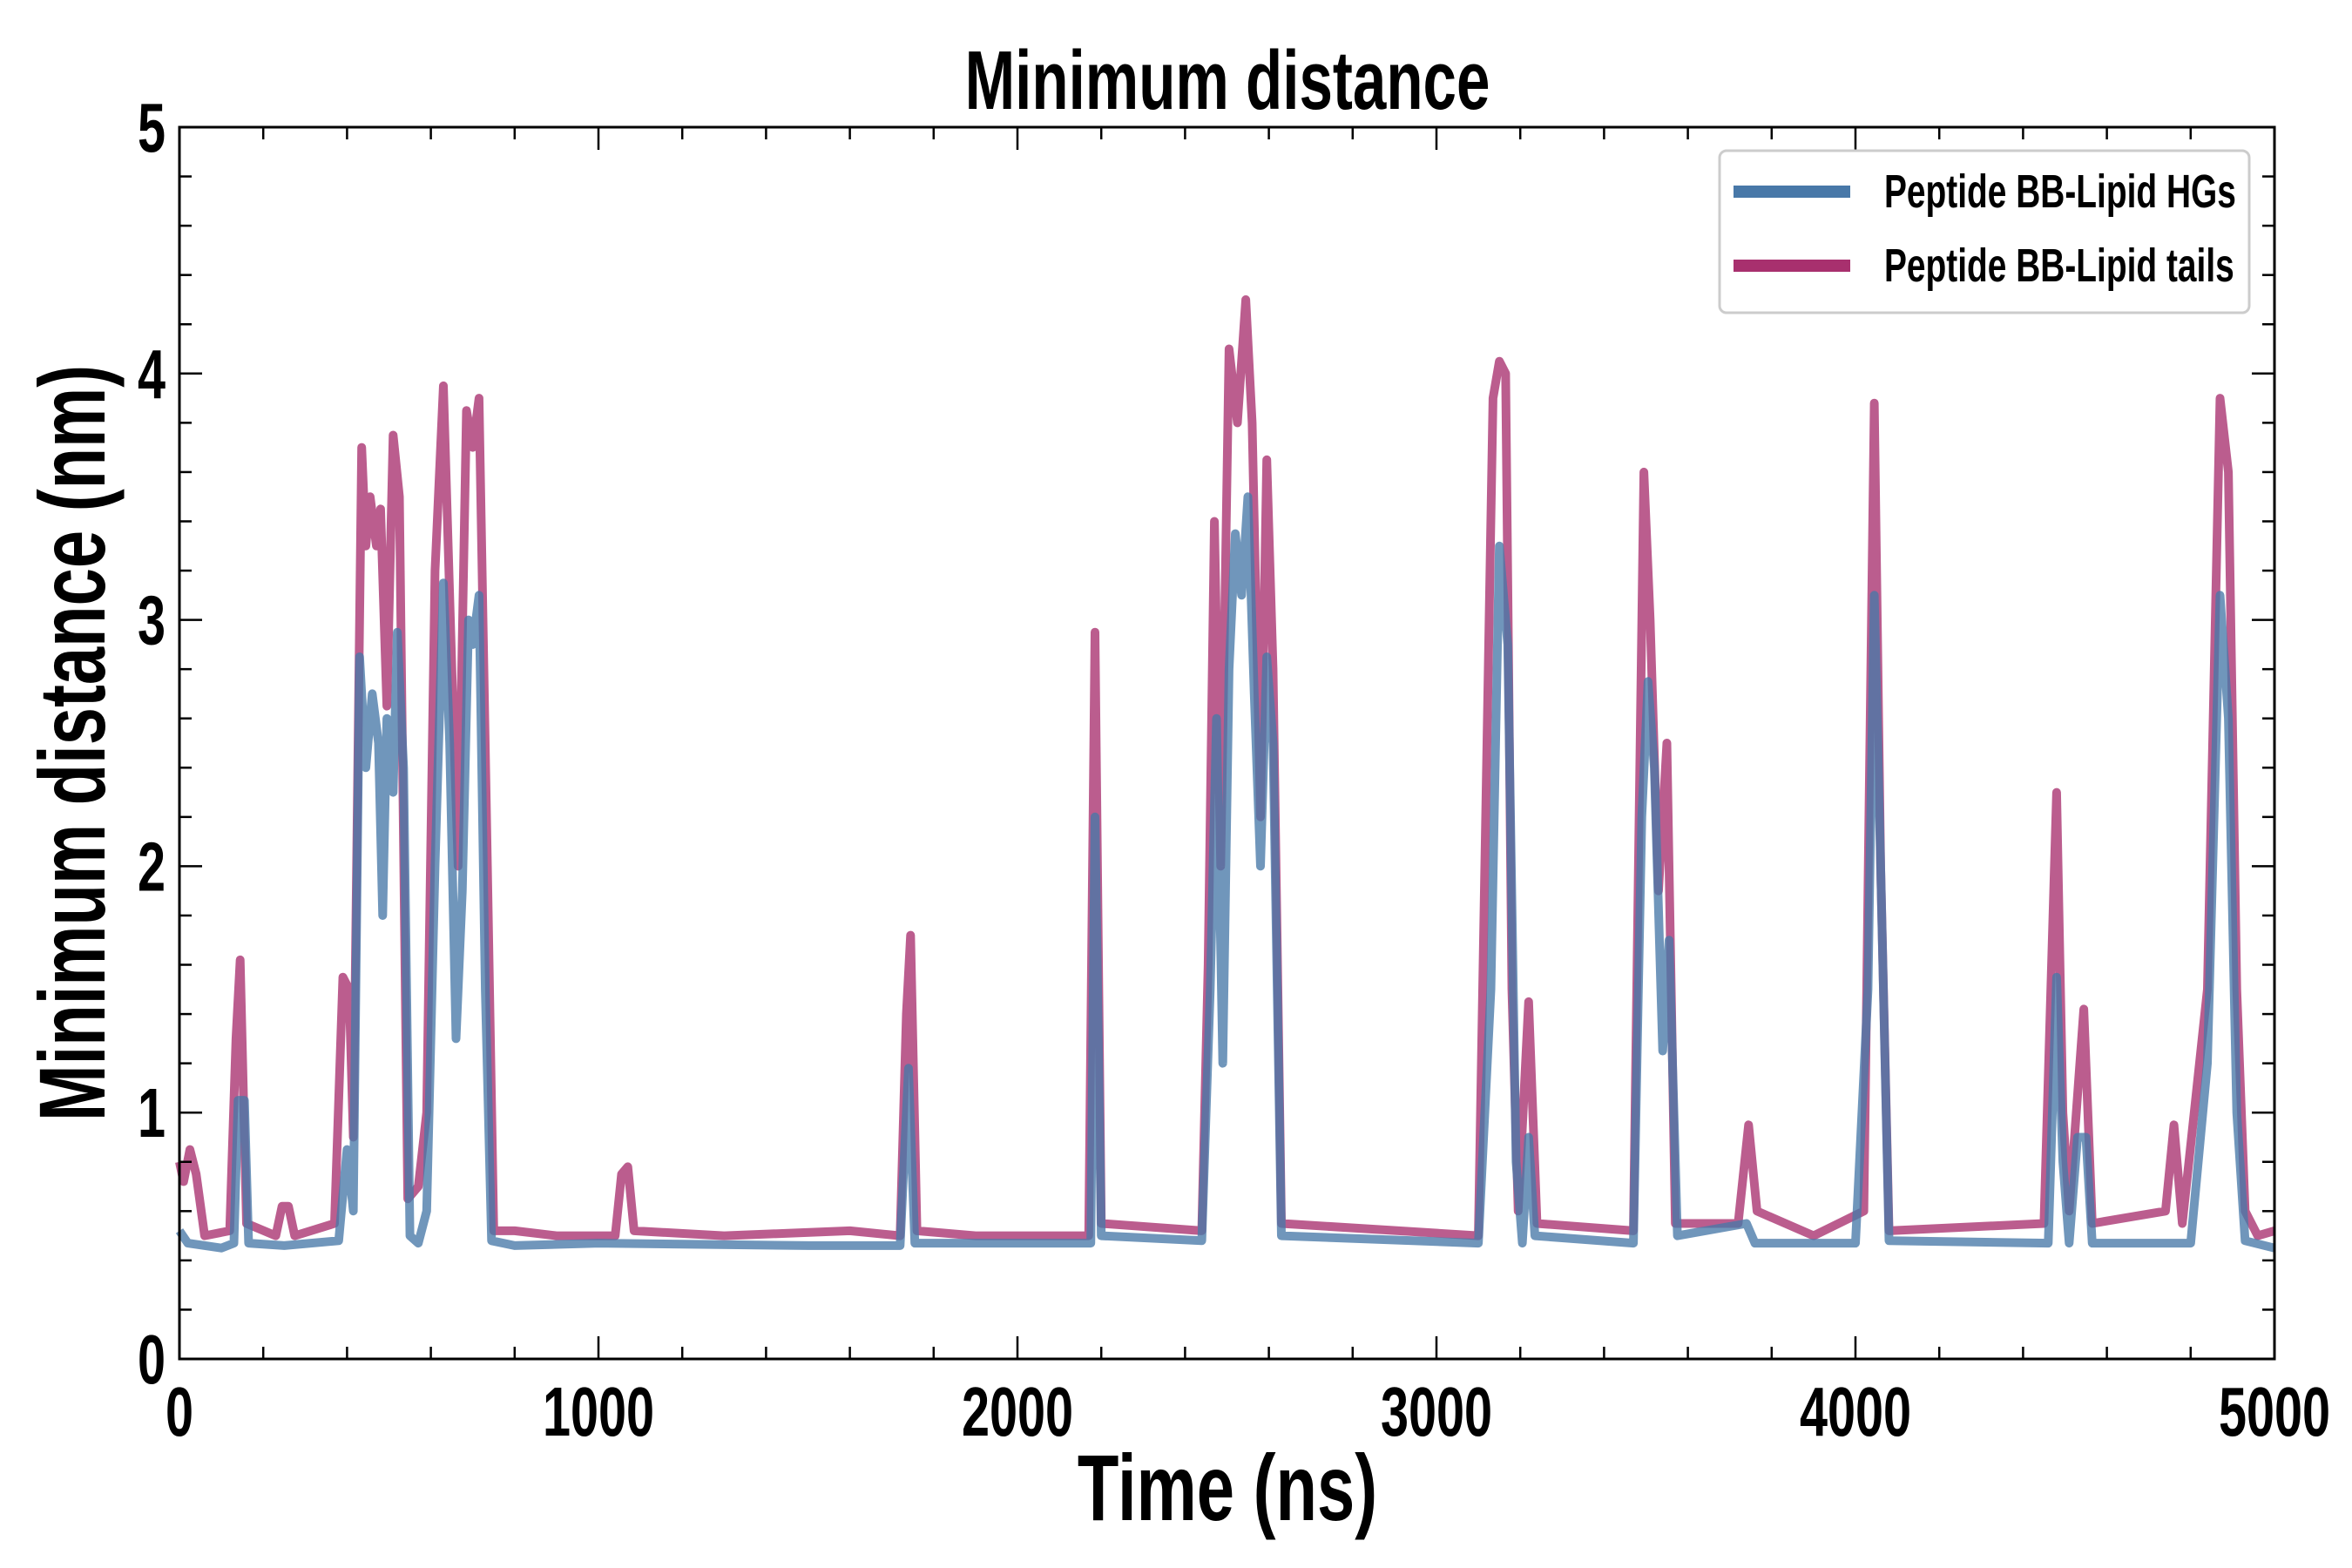 The width and height of the screenshot is (2352, 1568). I want to click on x-tick-label: 1000, so click(598, 1412).